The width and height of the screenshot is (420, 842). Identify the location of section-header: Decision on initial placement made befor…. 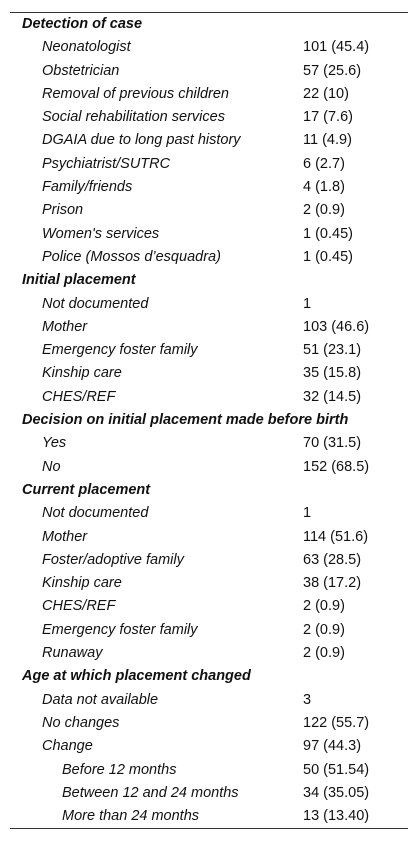
(185, 420).